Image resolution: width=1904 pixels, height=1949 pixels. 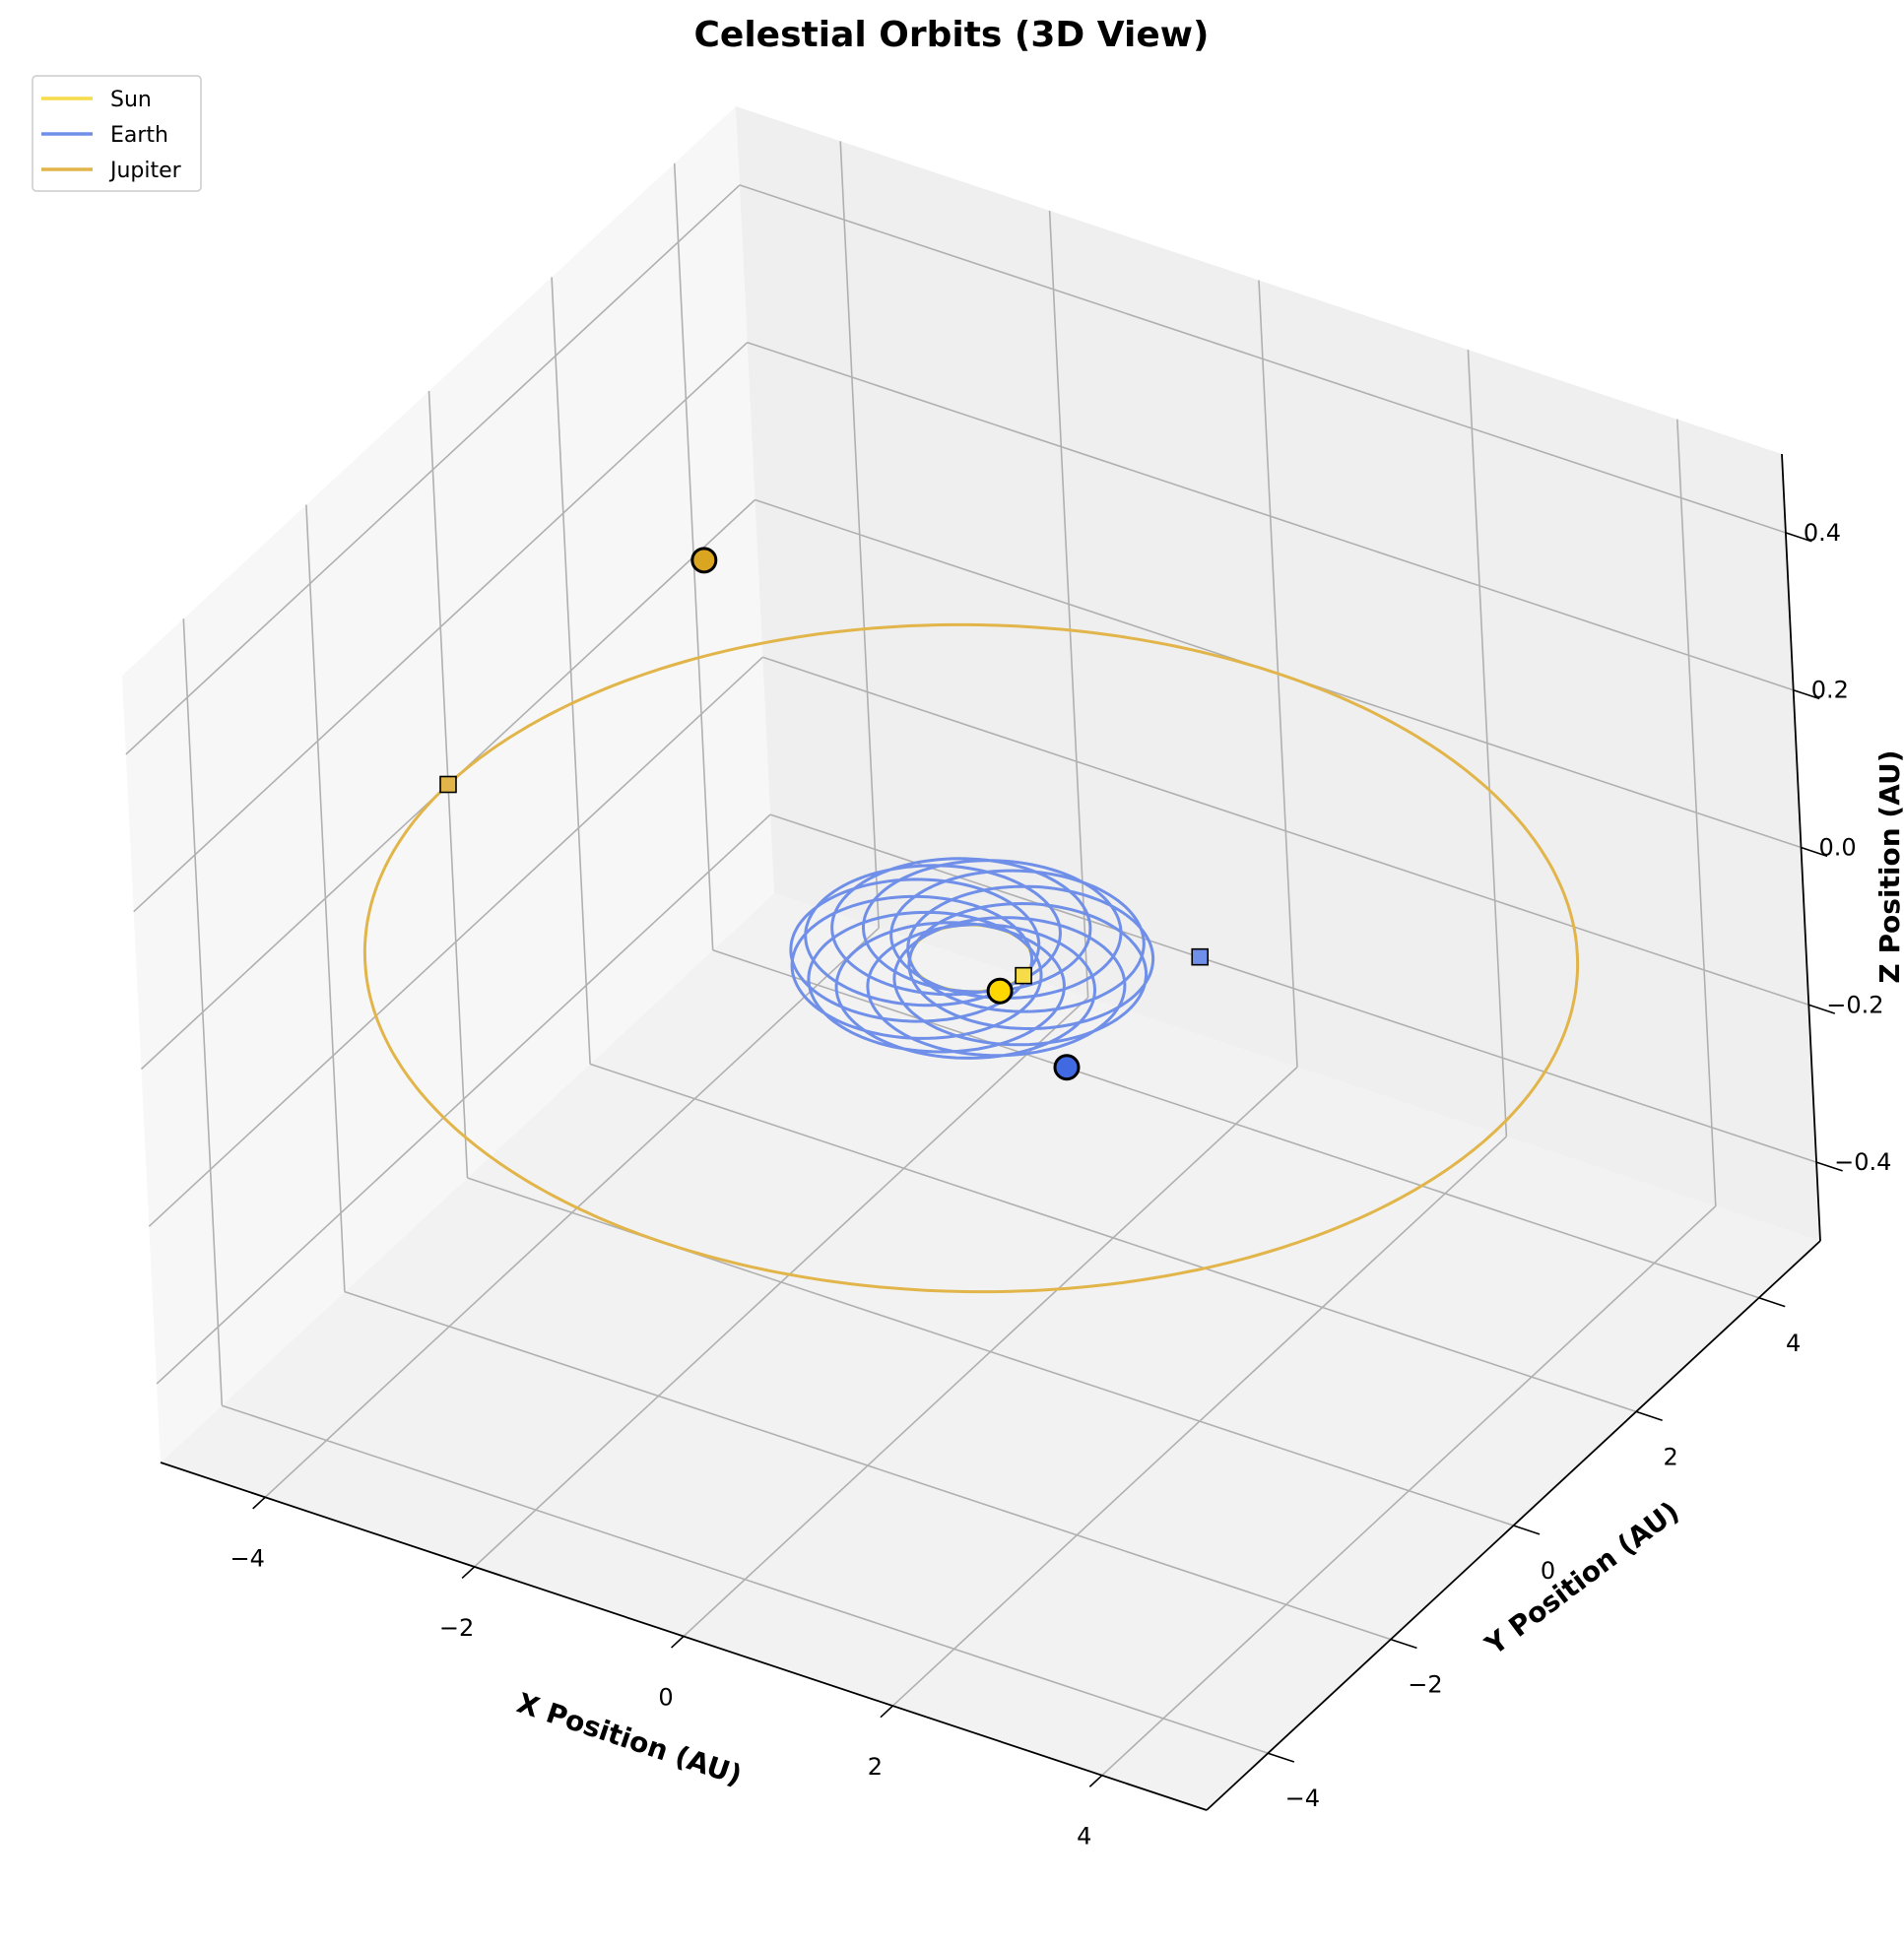 I want to click on legend-box, so click(x=117, y=133).